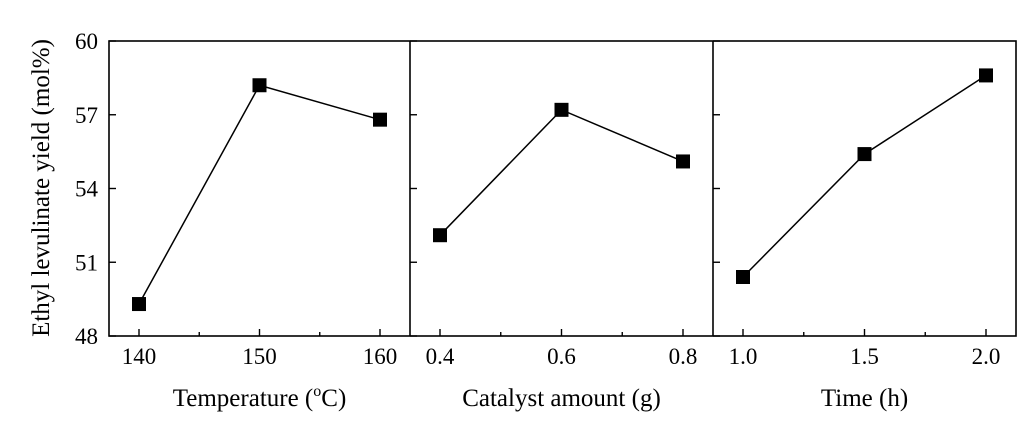 The height and width of the screenshot is (422, 1024). I want to click on x-axis-title: Catalyst amount (g), so click(561, 398).